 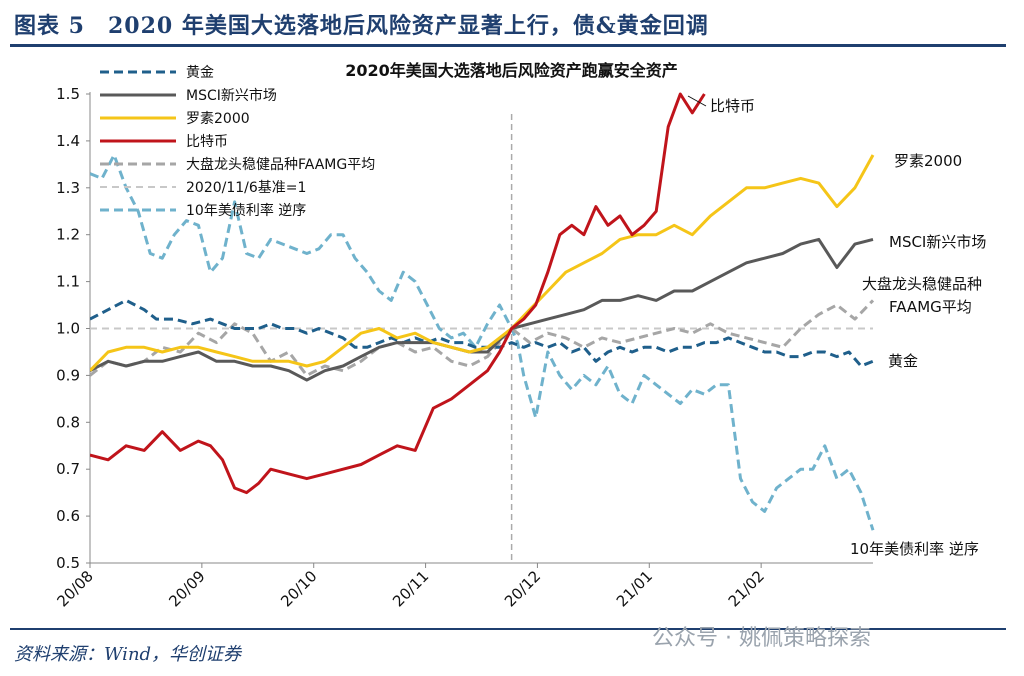 I want to click on end-label: FAAMG平均, so click(x=930, y=307).